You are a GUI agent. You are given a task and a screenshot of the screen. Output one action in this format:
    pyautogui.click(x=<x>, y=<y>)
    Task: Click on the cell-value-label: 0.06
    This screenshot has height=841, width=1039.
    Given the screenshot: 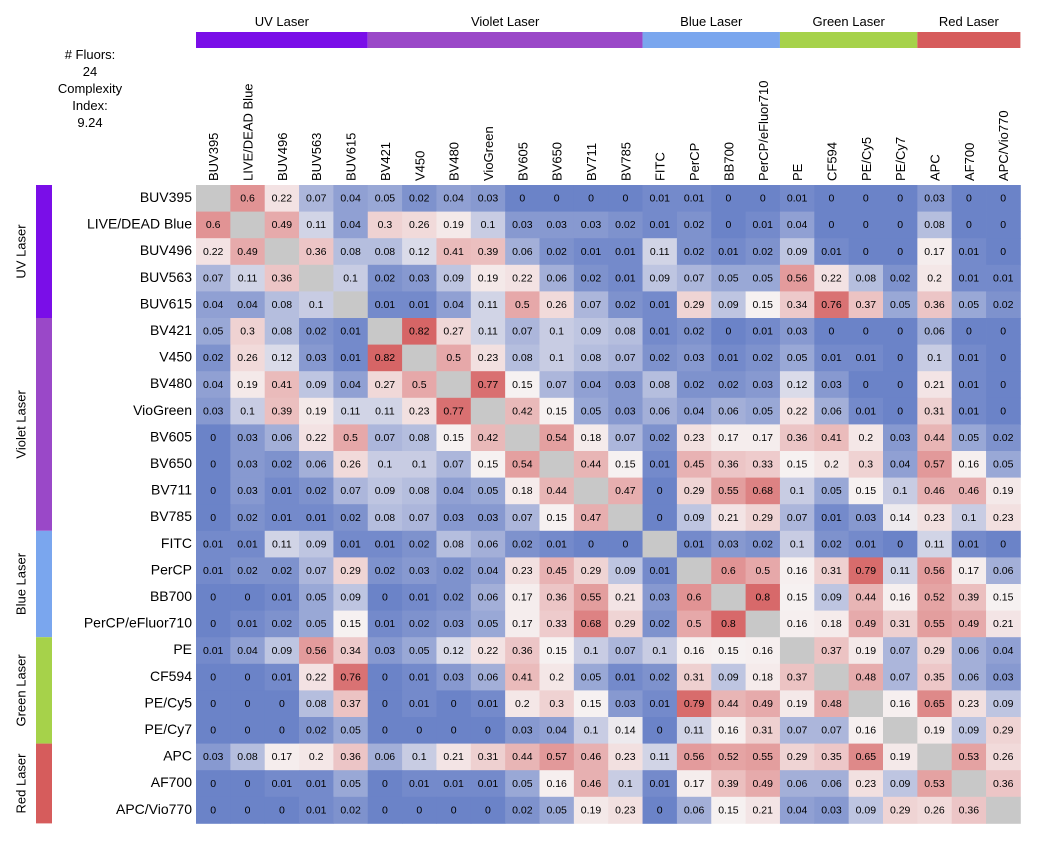 What is the action you would take?
    pyautogui.click(x=797, y=784)
    